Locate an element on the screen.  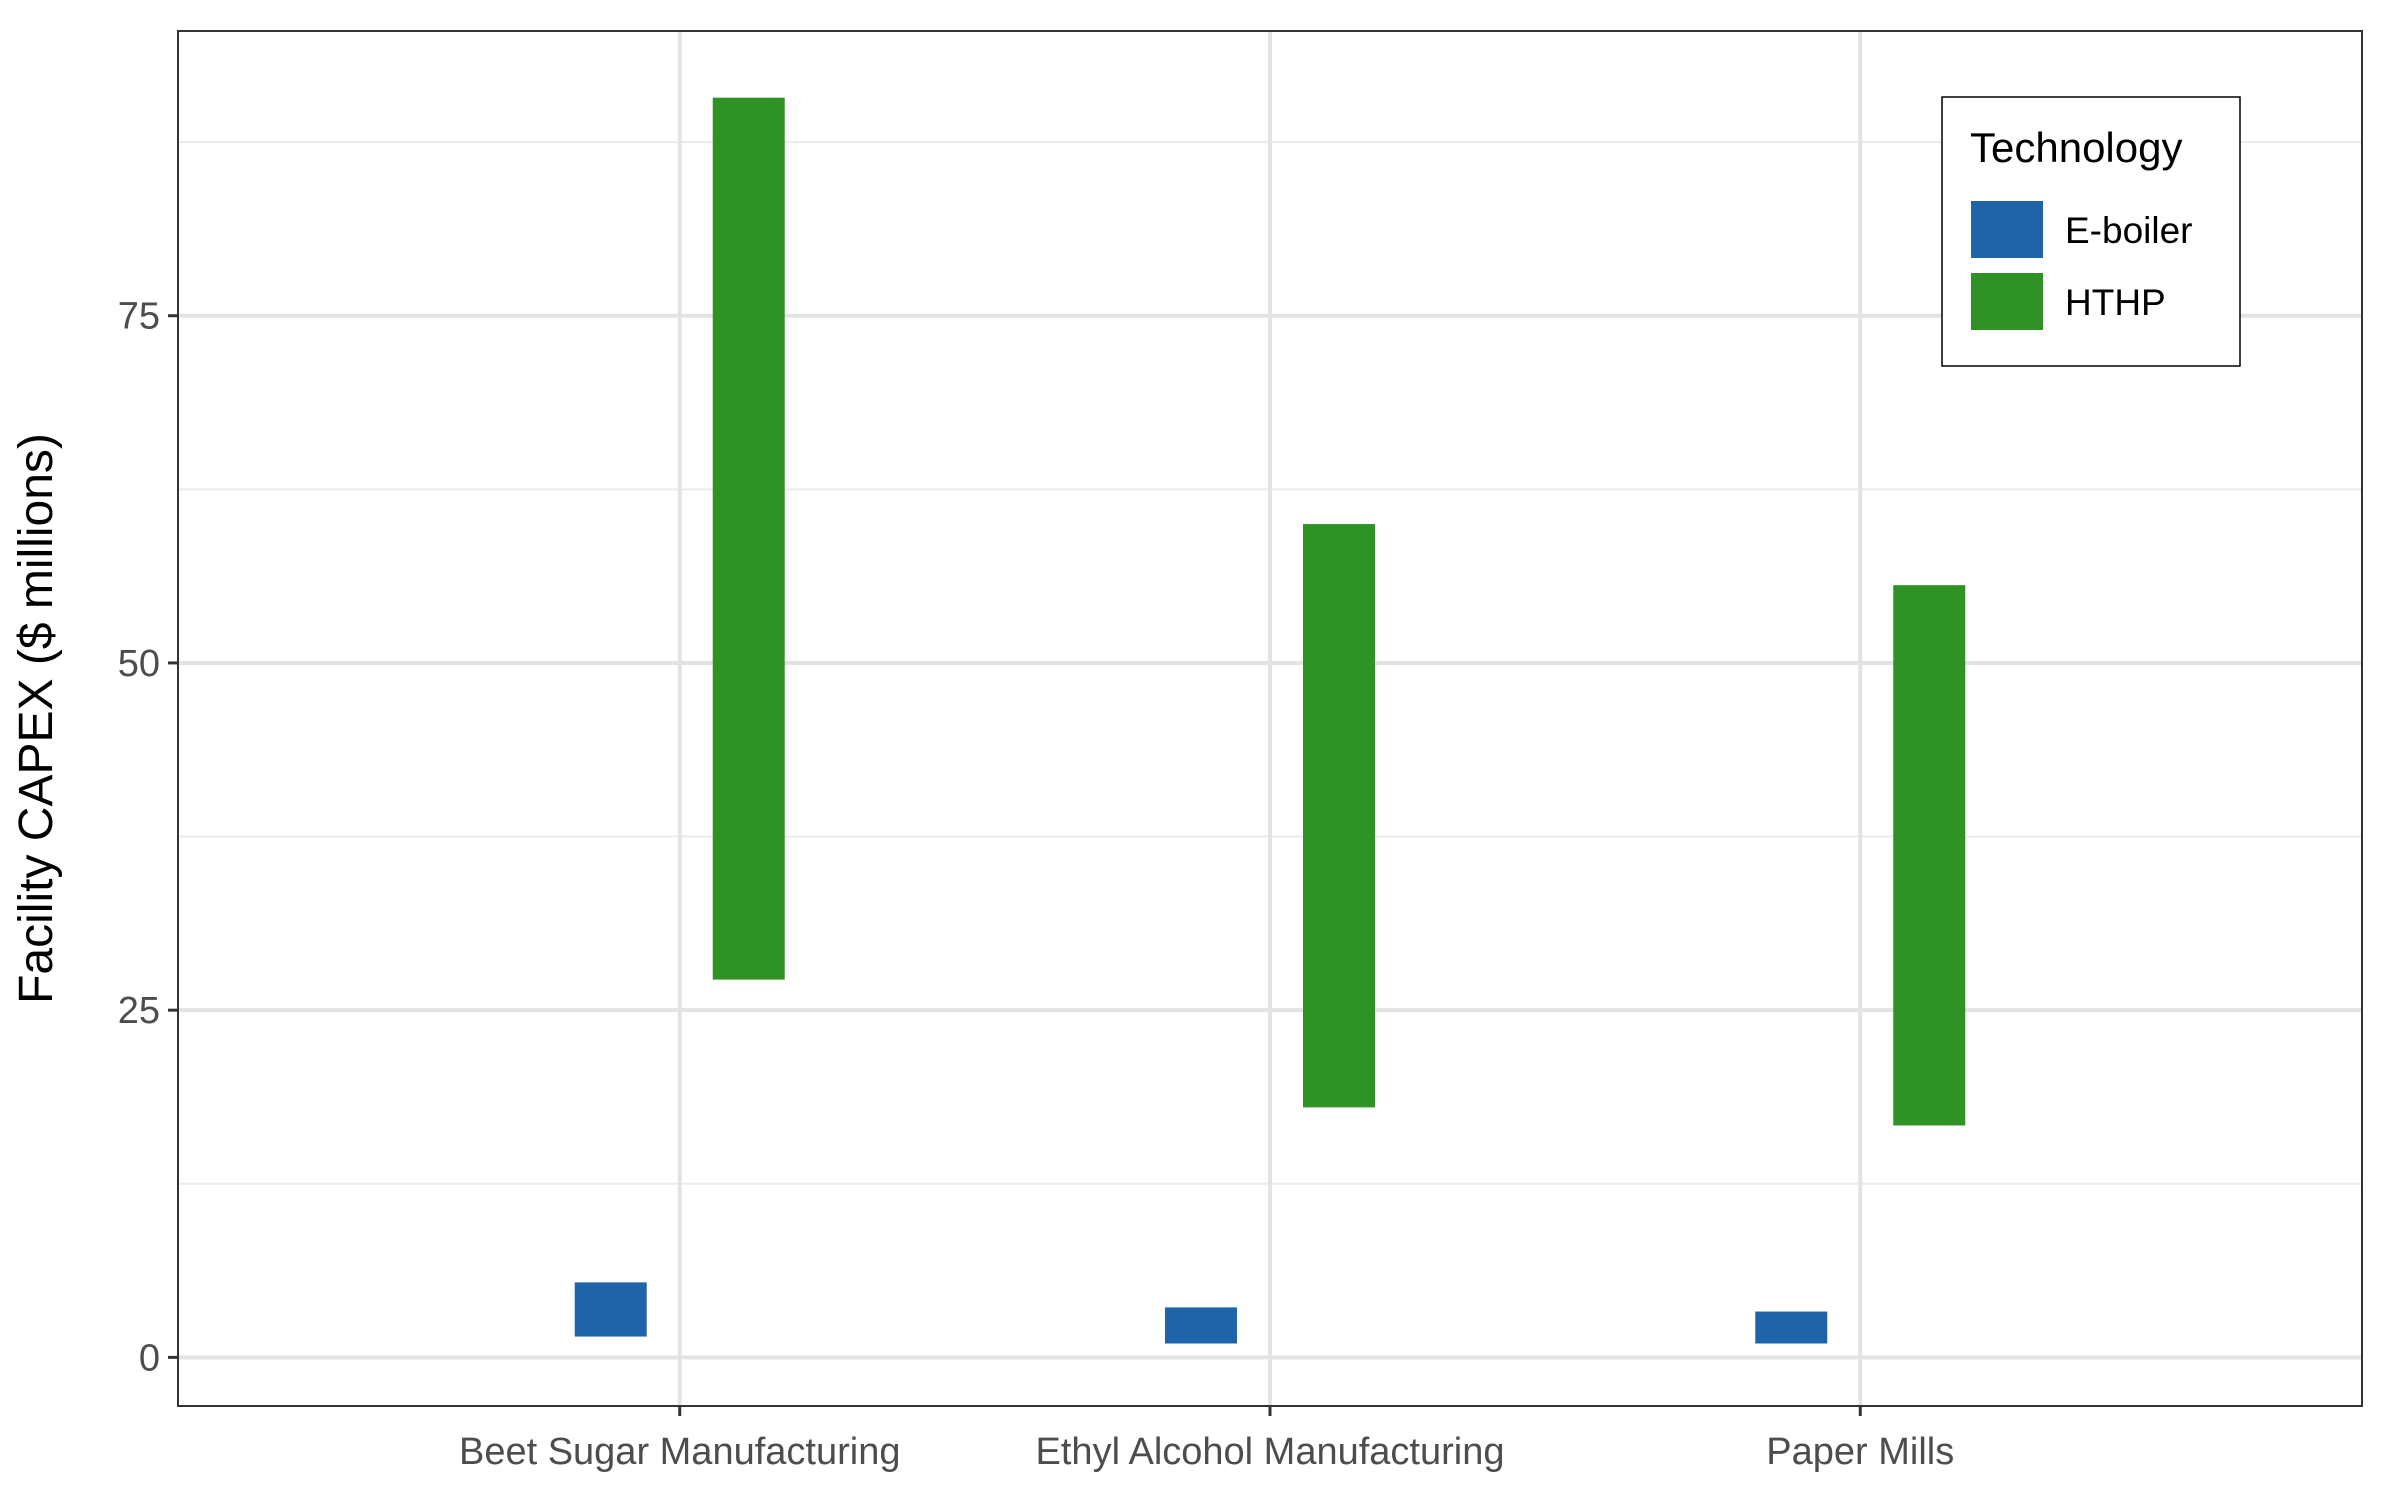
legend-key-e-boiler is located at coordinates (2007, 229).